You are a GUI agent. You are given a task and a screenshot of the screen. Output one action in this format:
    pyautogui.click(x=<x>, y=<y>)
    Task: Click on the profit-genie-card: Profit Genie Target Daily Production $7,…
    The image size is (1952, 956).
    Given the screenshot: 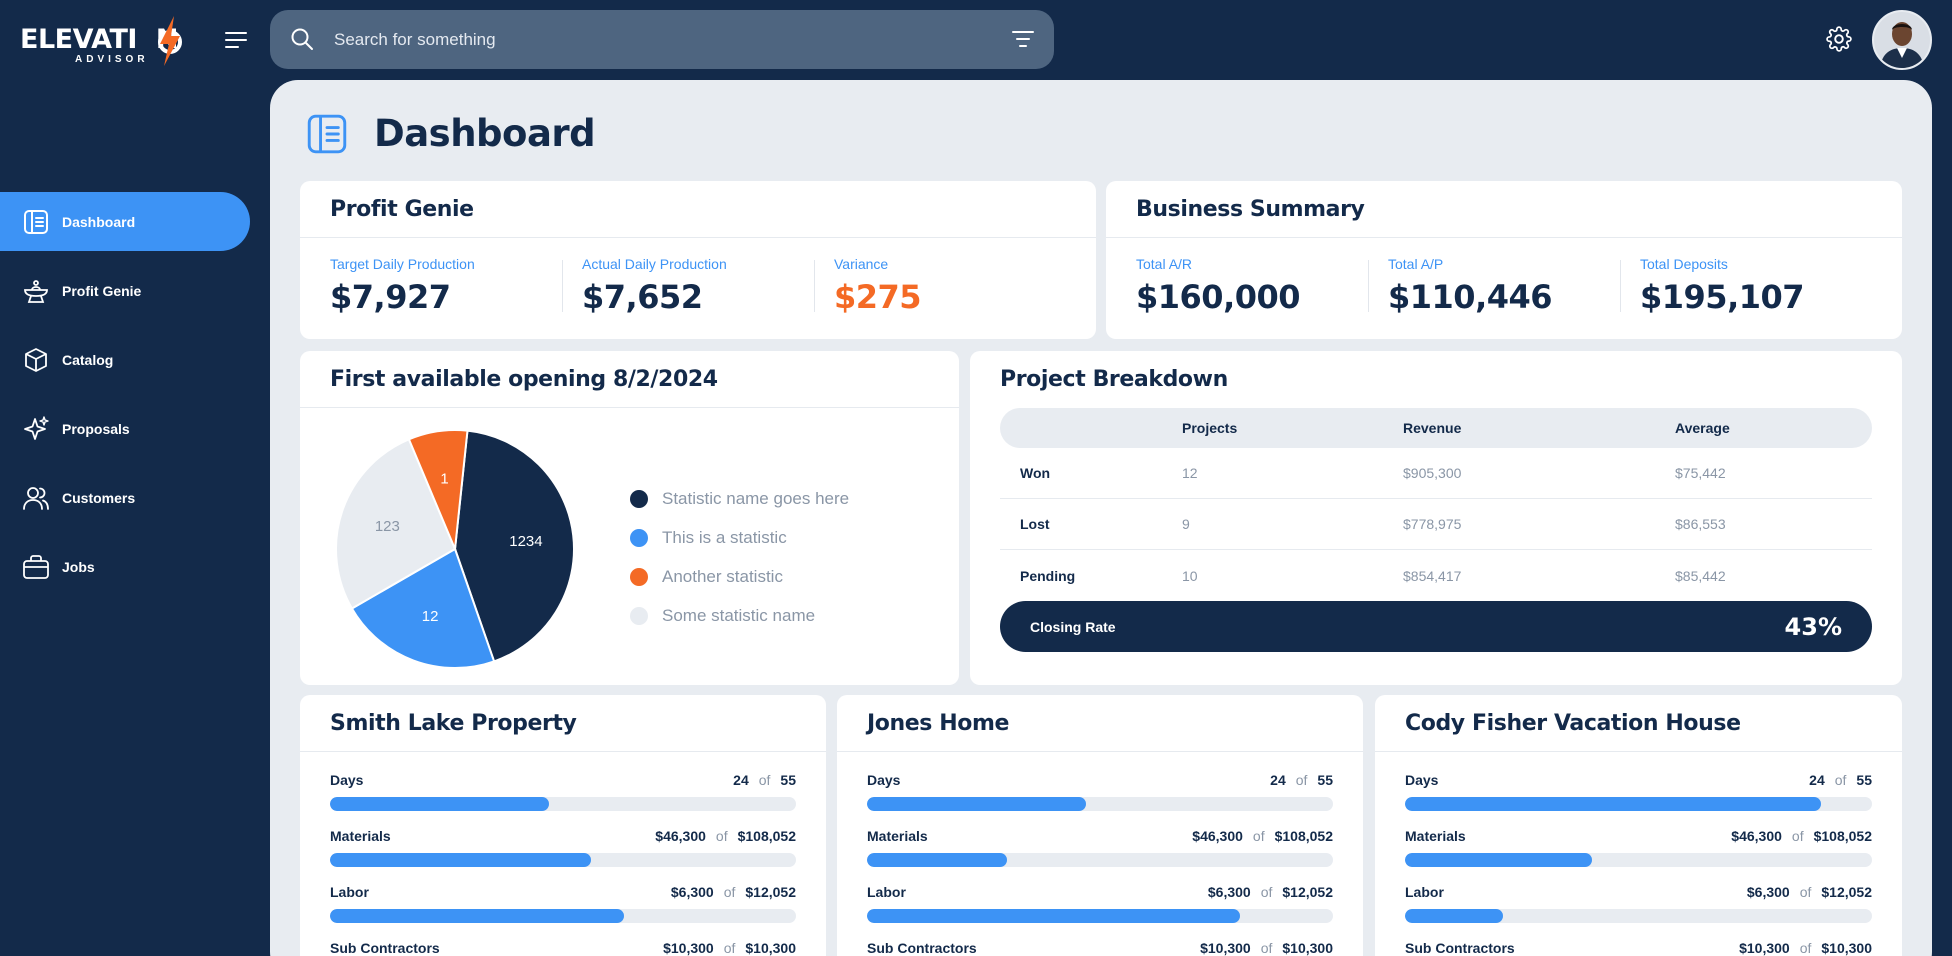 What is the action you would take?
    pyautogui.click(x=698, y=260)
    